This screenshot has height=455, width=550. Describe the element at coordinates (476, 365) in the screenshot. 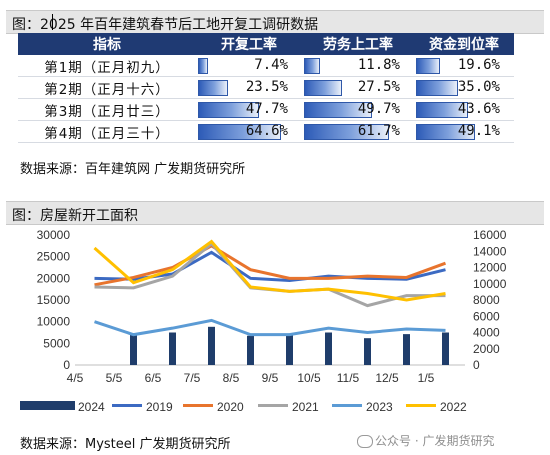

I see `y-right-tick-label: 0` at that location.